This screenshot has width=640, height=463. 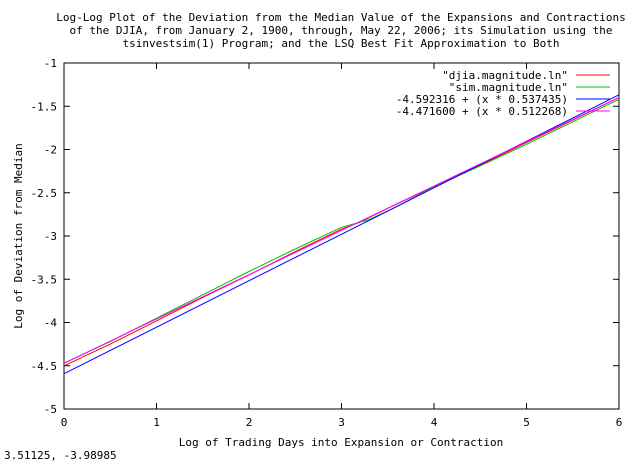 I want to click on x-tick-label: 5, so click(x=526, y=422).